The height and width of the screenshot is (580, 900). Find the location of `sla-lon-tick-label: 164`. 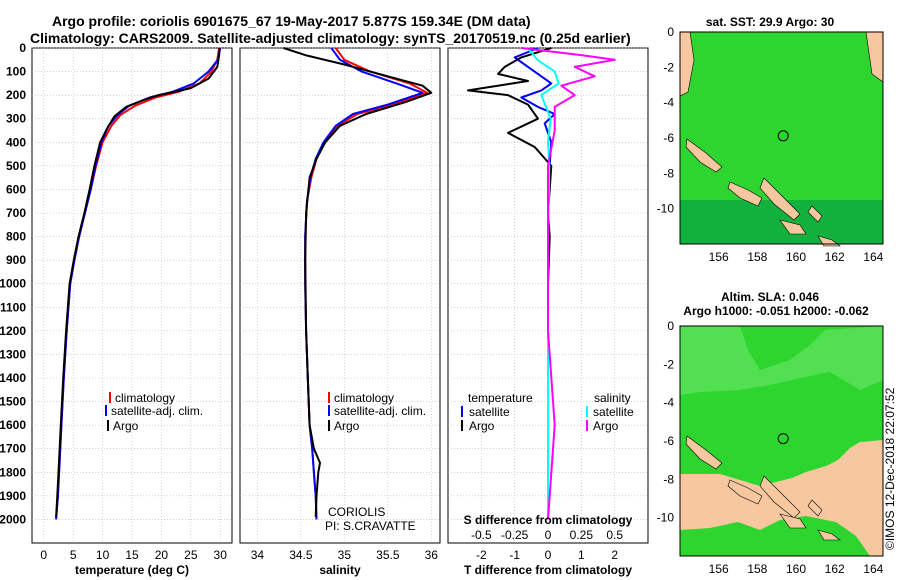

sla-lon-tick-label: 164 is located at coordinates (873, 569).